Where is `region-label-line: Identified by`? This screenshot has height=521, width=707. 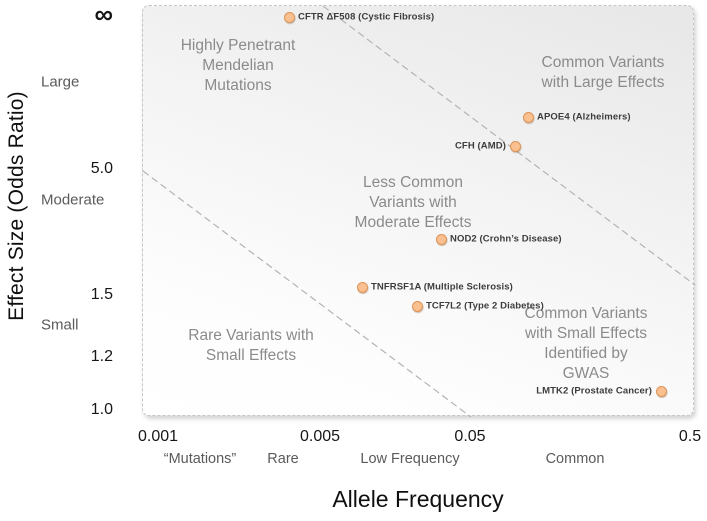 region-label-line: Identified by is located at coordinates (586, 353).